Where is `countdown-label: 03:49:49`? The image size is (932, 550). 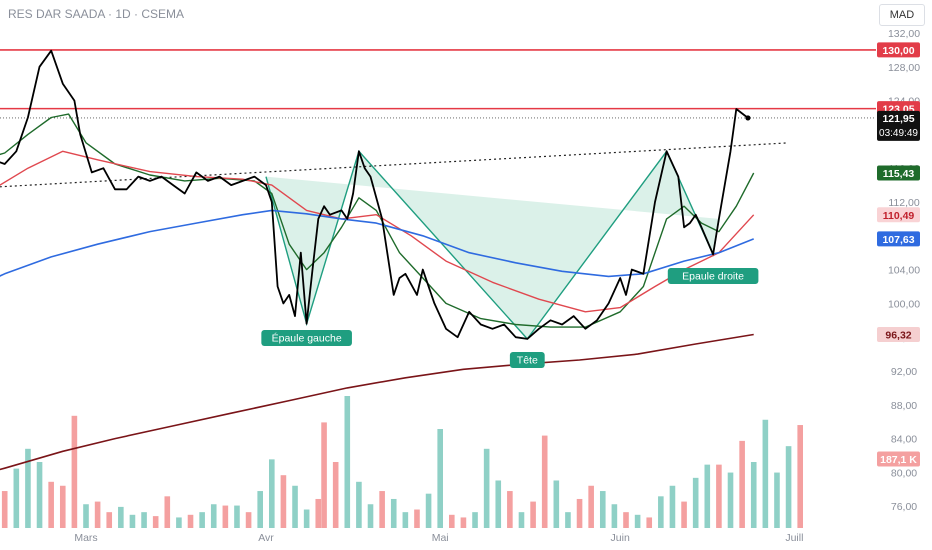 countdown-label: 03:49:49 is located at coordinates (898, 133).